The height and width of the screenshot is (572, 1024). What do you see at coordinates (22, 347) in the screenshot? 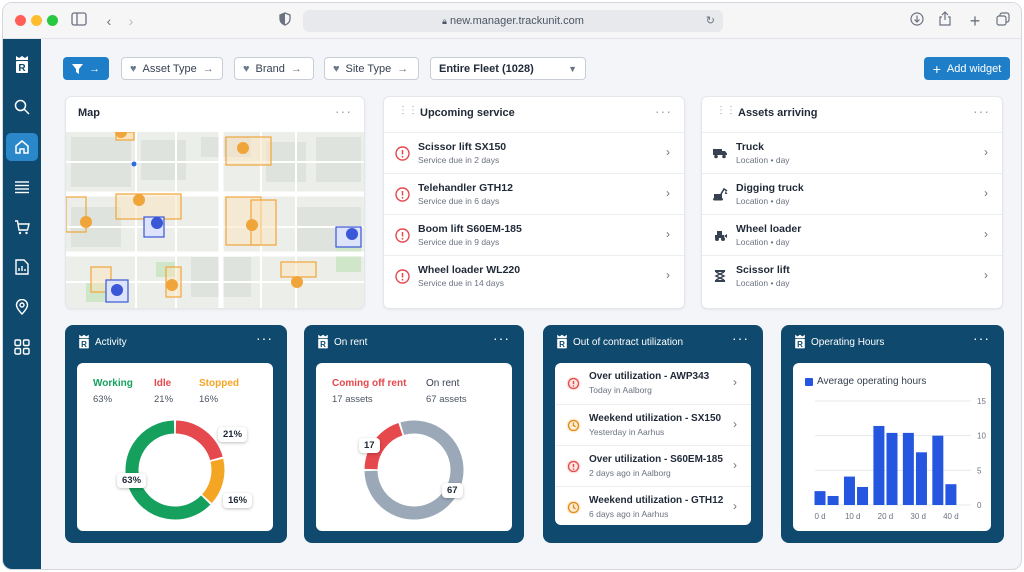
I see `sidebar-apps-icon` at bounding box center [22, 347].